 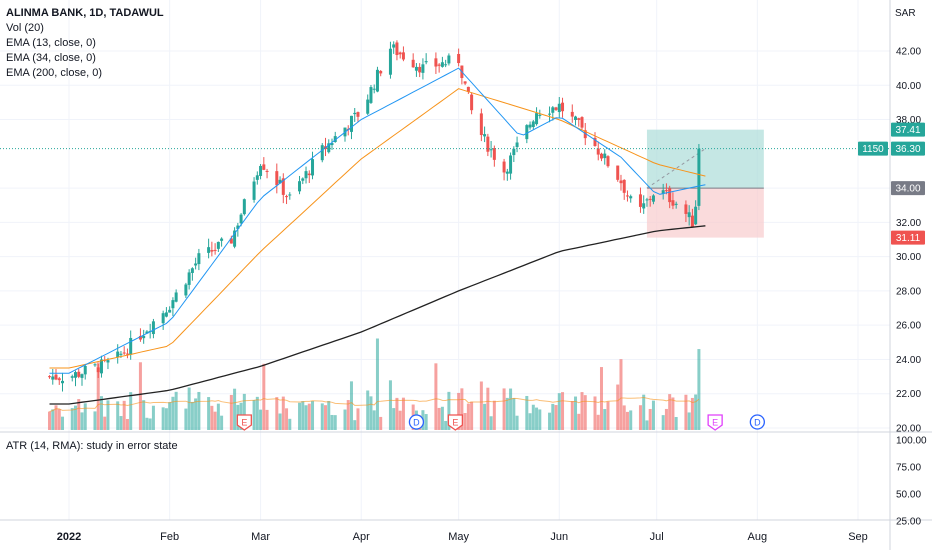 I want to click on price-tags: 37.41 36.30 34.00 31.11 1150, so click(x=891, y=183).